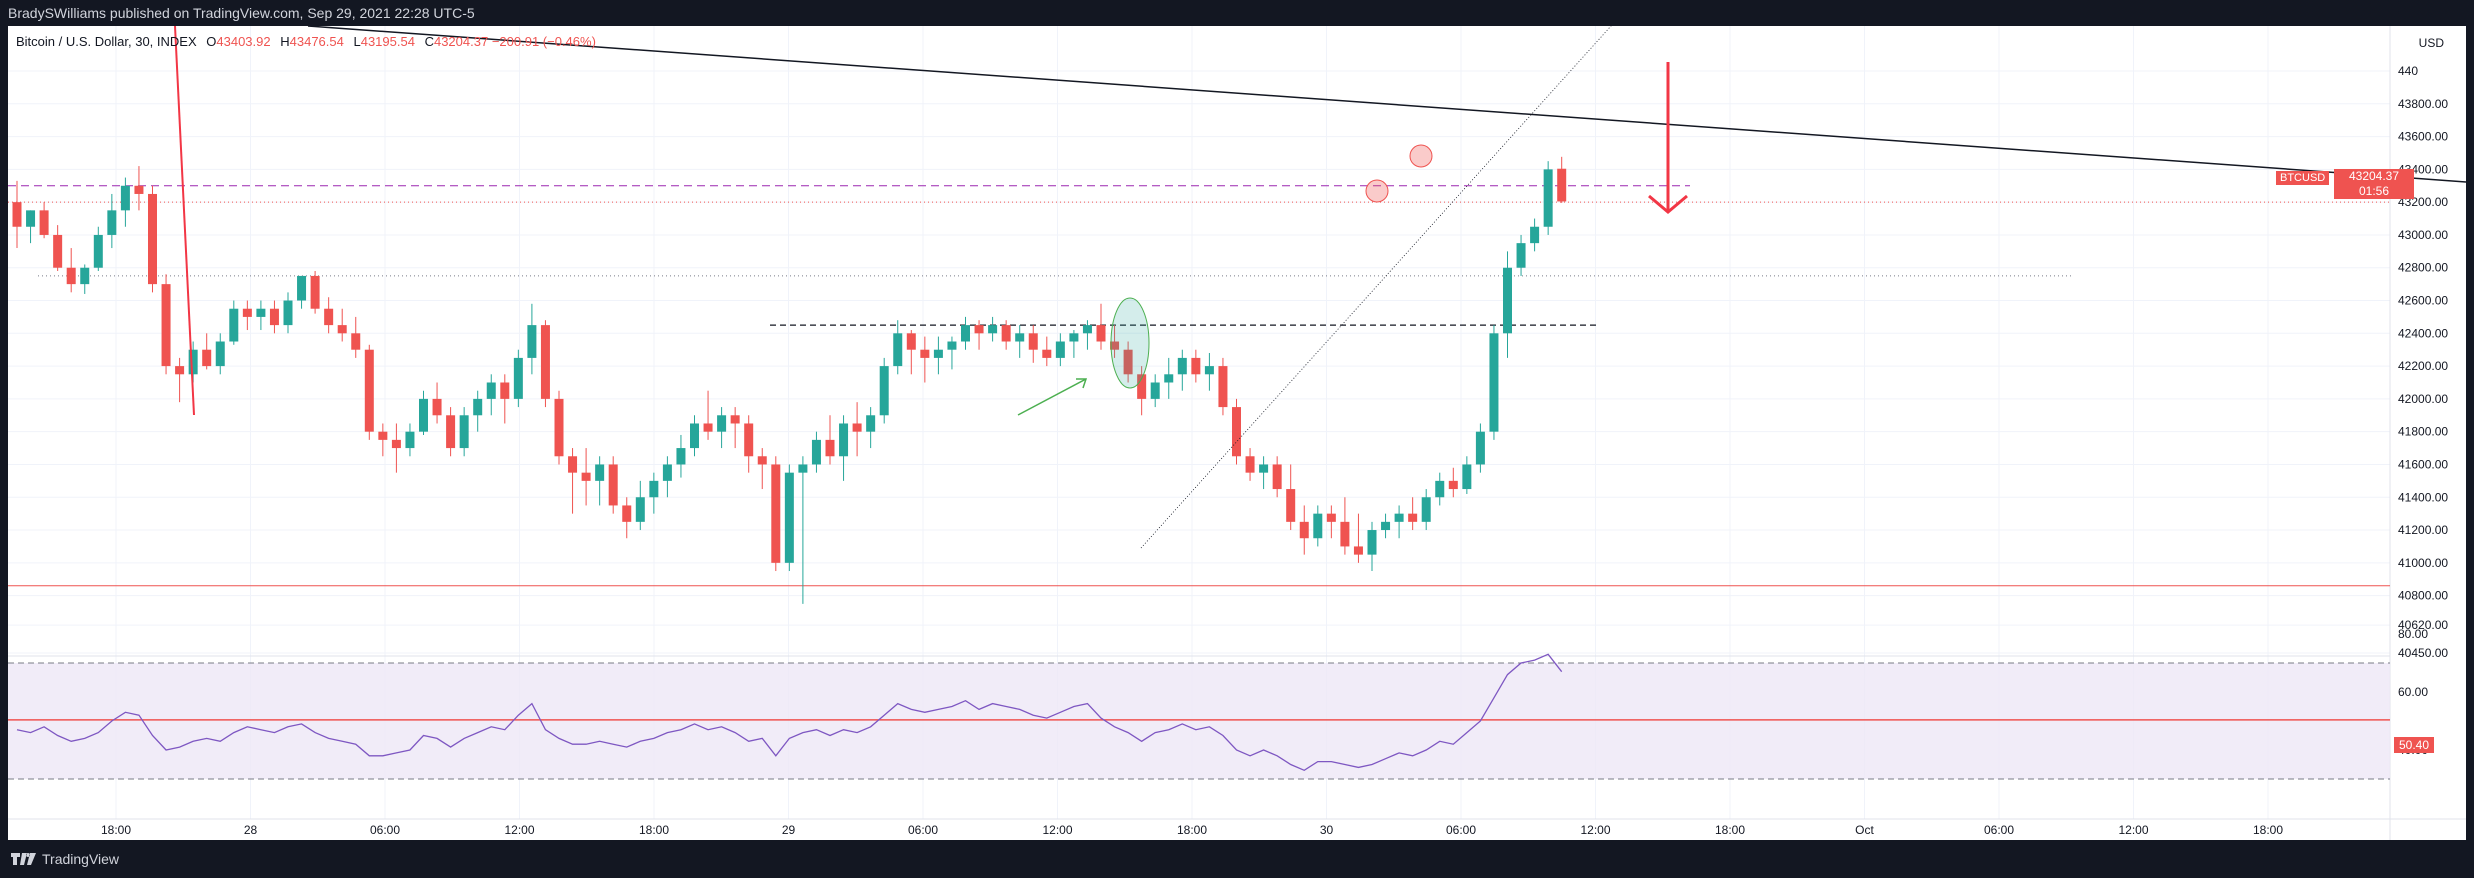  I want to click on price-axis-label: 40800.00, so click(2423, 596).